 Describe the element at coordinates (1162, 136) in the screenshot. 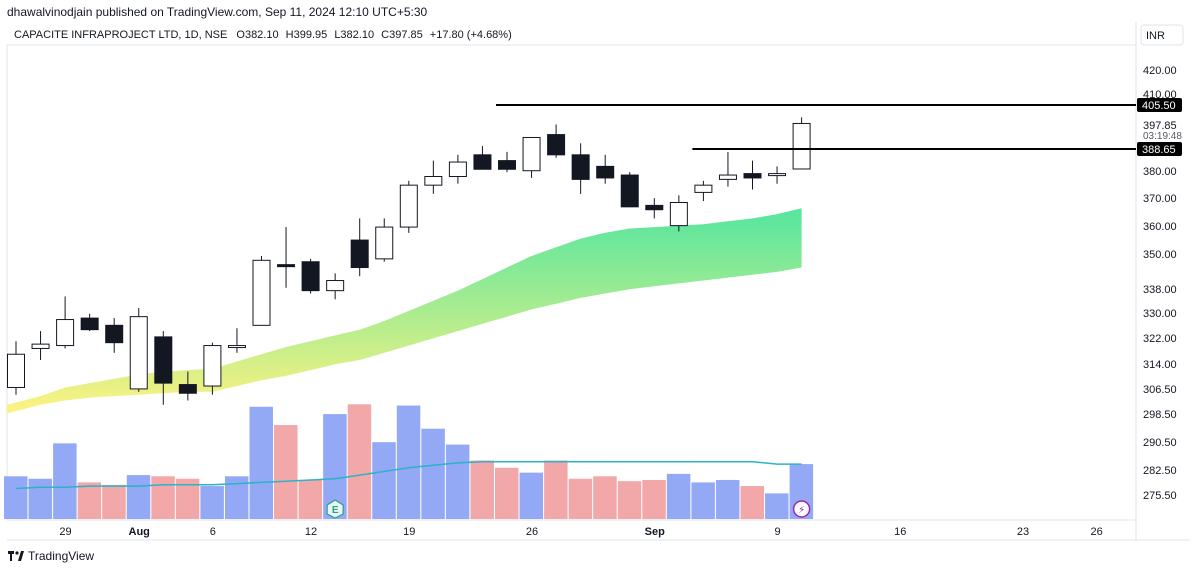

I see `countdown-label: 03:19:48` at that location.